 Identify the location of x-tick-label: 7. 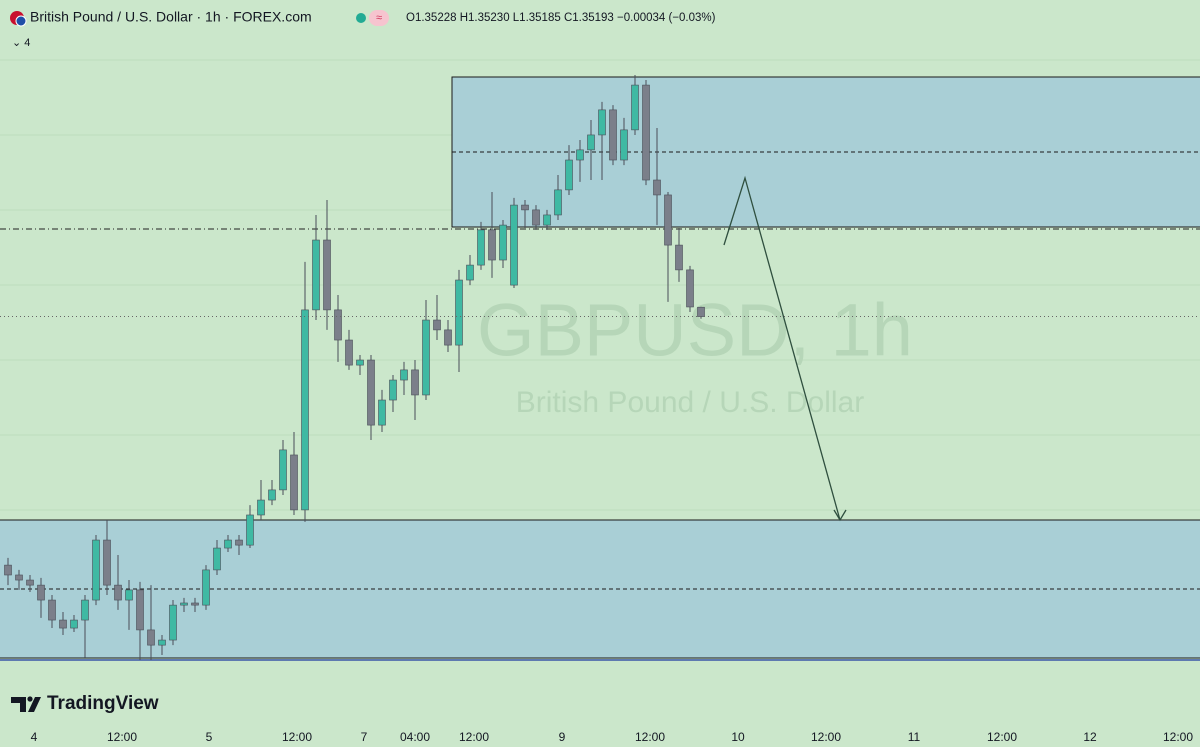
(364, 737).